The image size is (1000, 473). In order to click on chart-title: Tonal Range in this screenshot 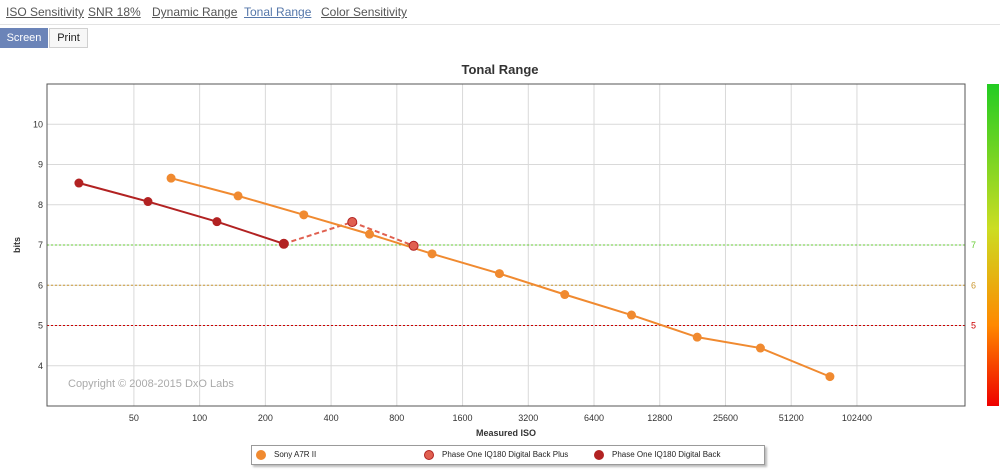, I will do `click(500, 69)`.